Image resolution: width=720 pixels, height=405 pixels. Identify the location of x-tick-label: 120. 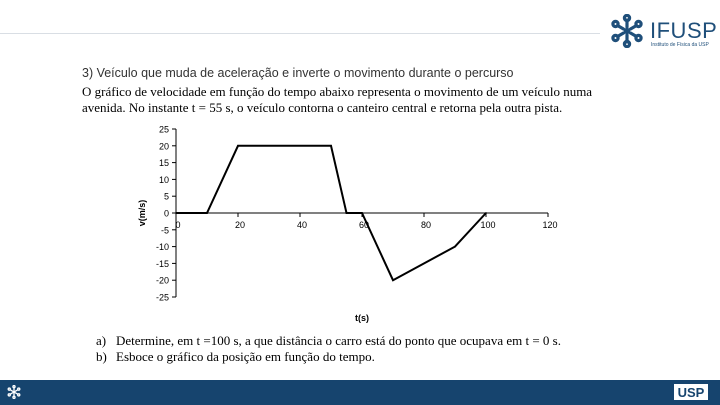
(549, 225).